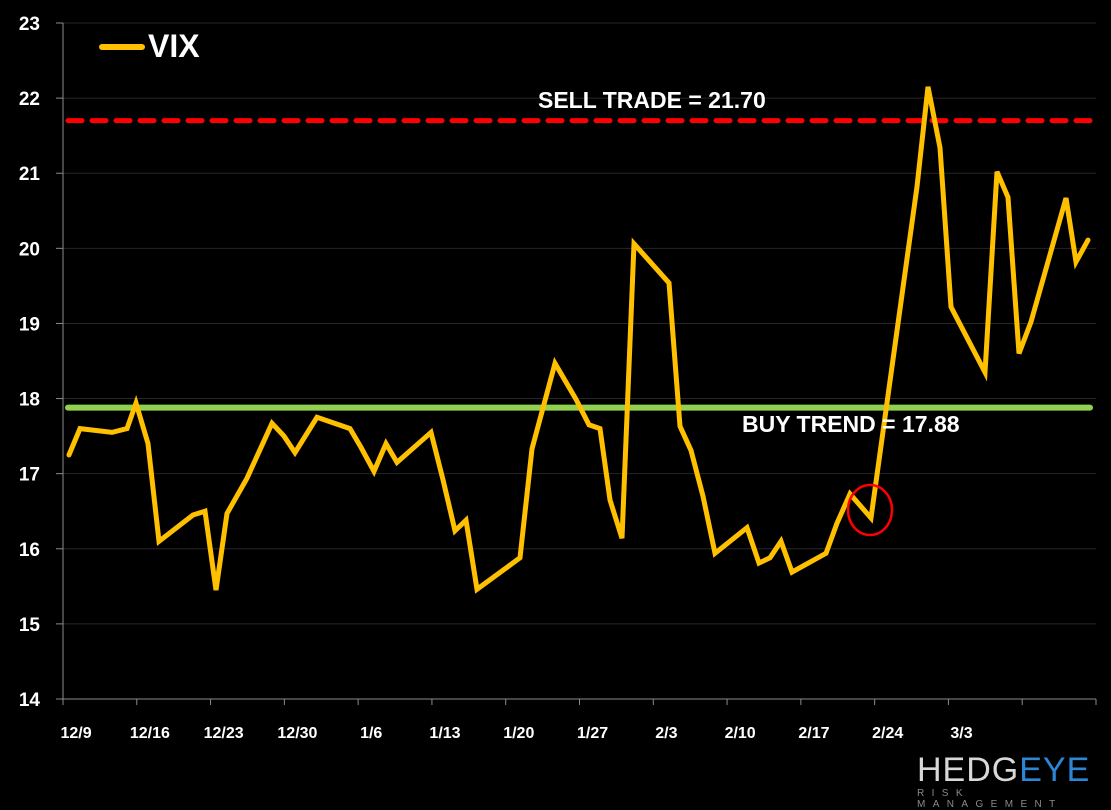  I want to click on y-tick-label: 23, so click(29, 24).